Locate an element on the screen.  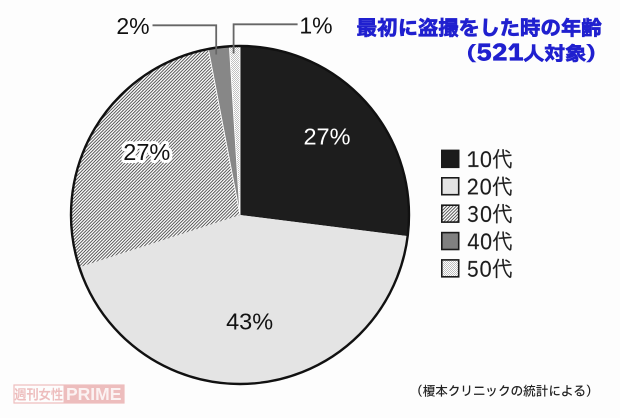
svg-text: 1% is located at coordinates (315, 26).